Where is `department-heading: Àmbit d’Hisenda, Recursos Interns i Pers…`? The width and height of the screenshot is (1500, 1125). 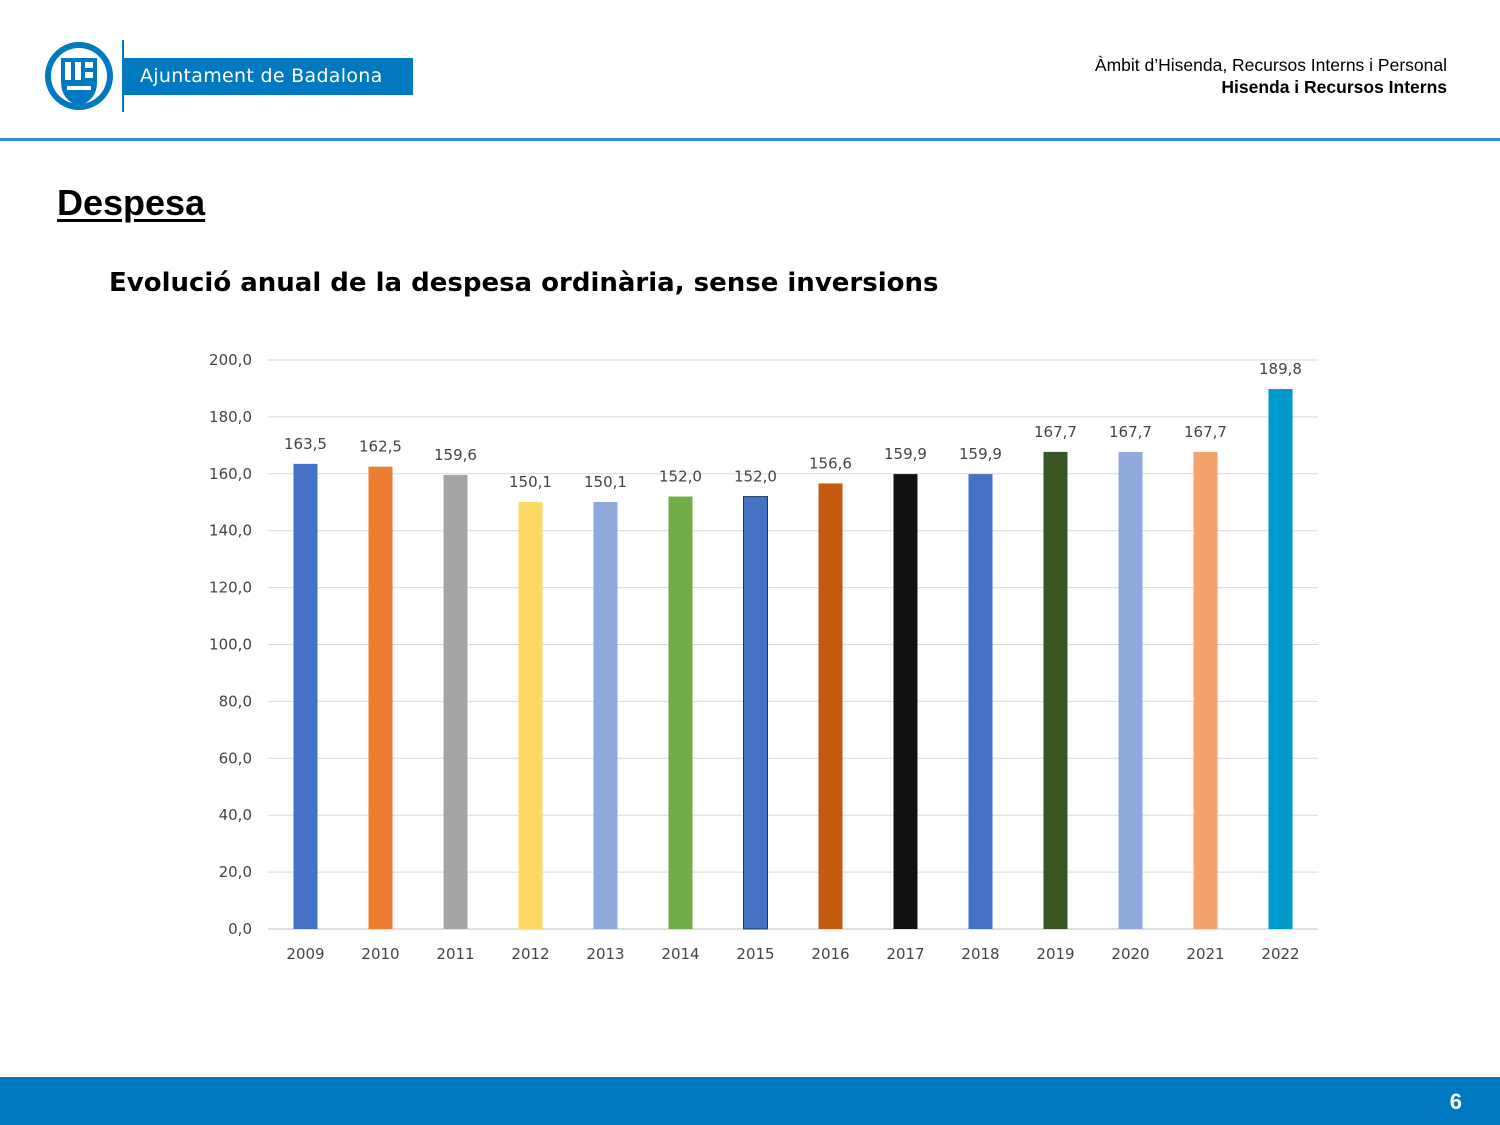
department-heading: Àmbit d’Hisenda, Recursos Interns i Pers… is located at coordinates (1271, 76).